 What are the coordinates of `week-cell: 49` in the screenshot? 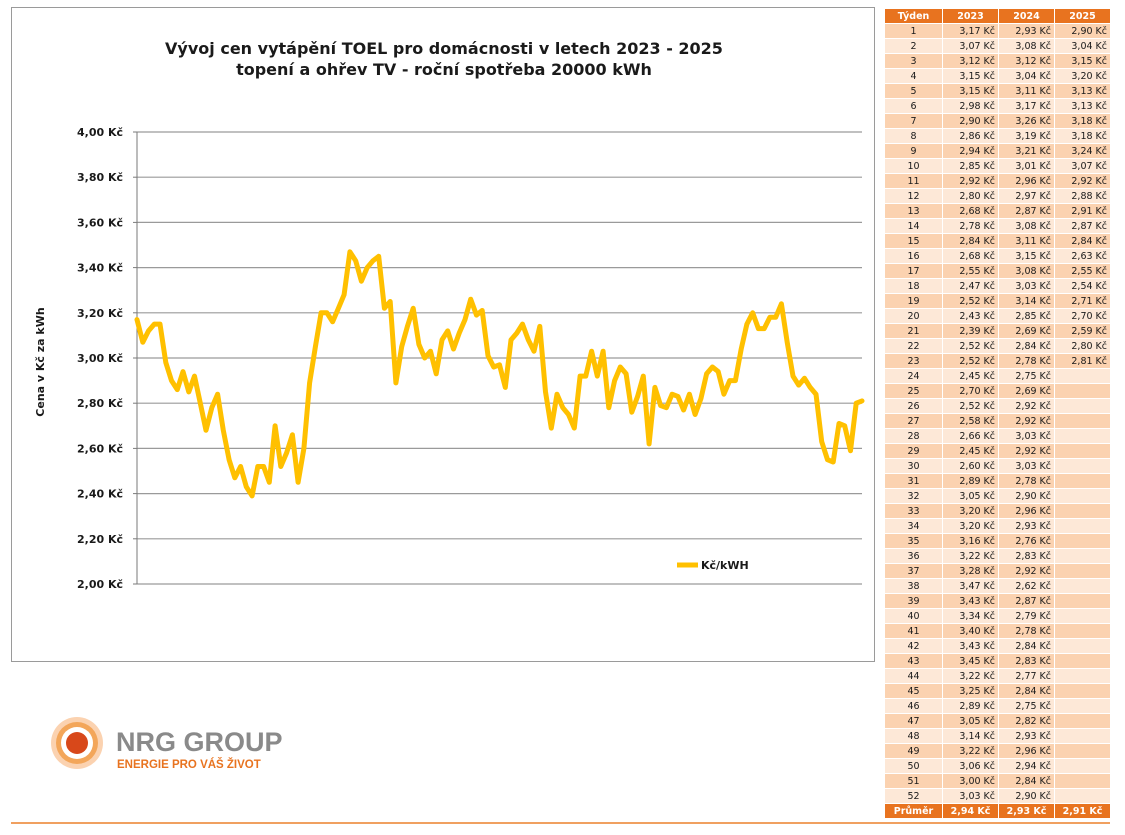 It's located at (913, 751).